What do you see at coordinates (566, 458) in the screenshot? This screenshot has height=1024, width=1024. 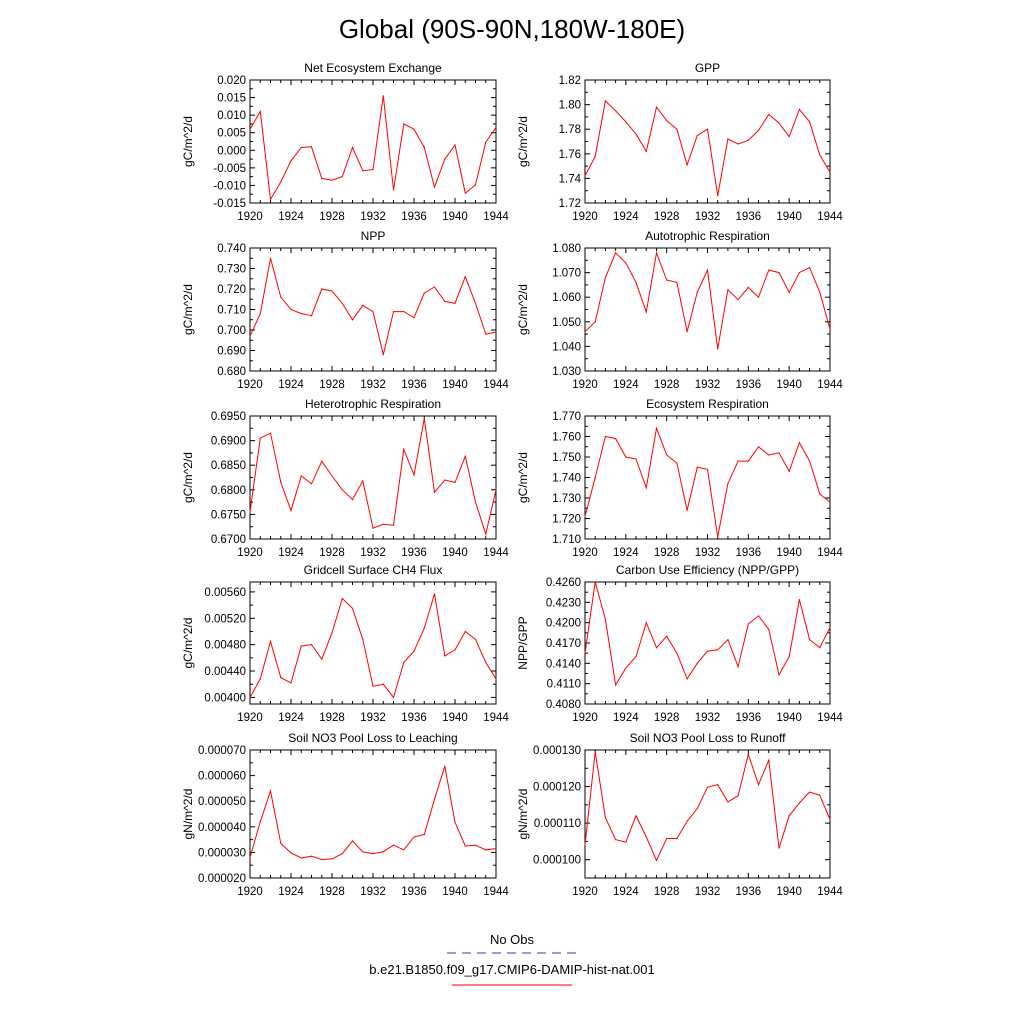 I see `y-tick-label: 1.750` at bounding box center [566, 458].